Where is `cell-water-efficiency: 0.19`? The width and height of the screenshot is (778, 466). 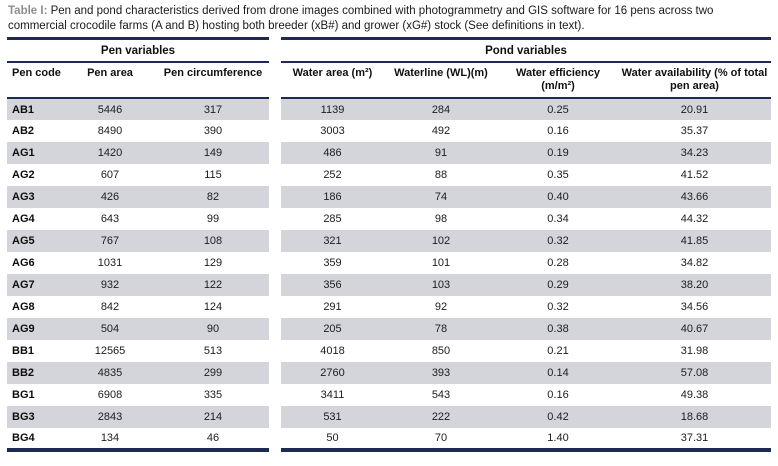 cell-water-efficiency: 0.19 is located at coordinates (558, 153).